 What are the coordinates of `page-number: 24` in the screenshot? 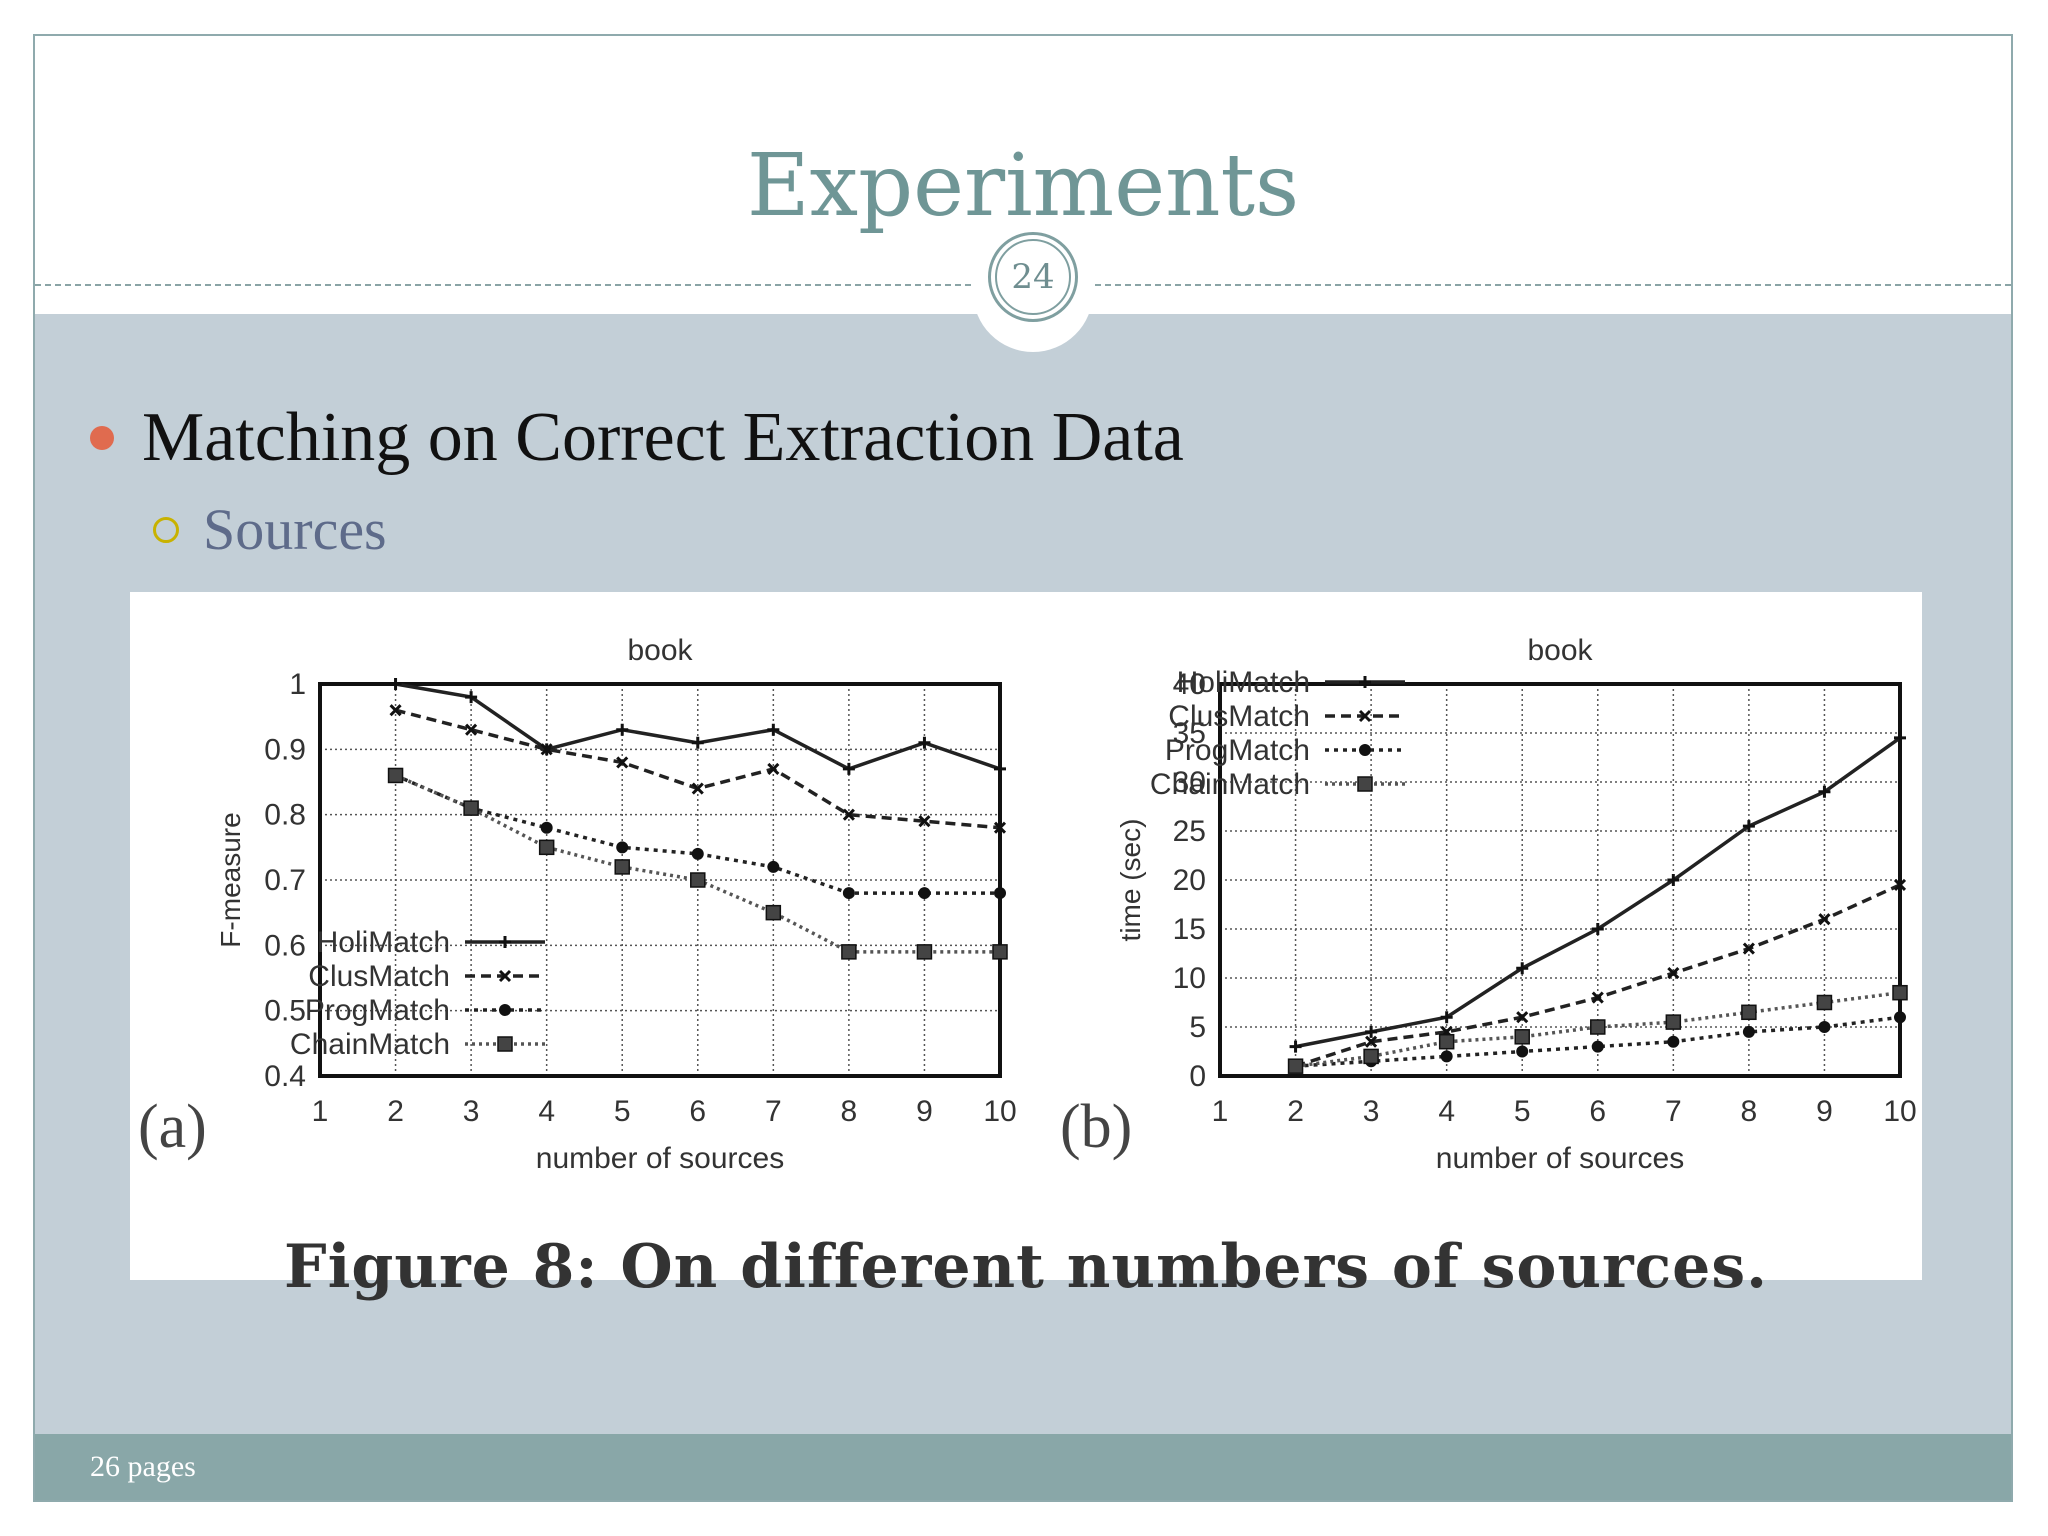 It's located at (1033, 277).